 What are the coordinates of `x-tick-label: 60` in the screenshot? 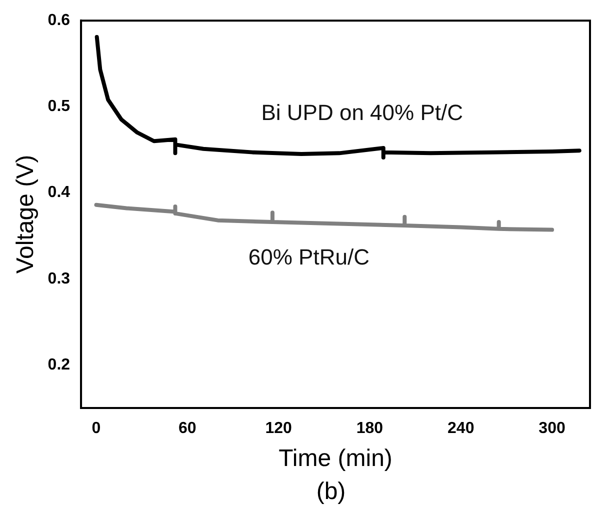 It's located at (187, 429).